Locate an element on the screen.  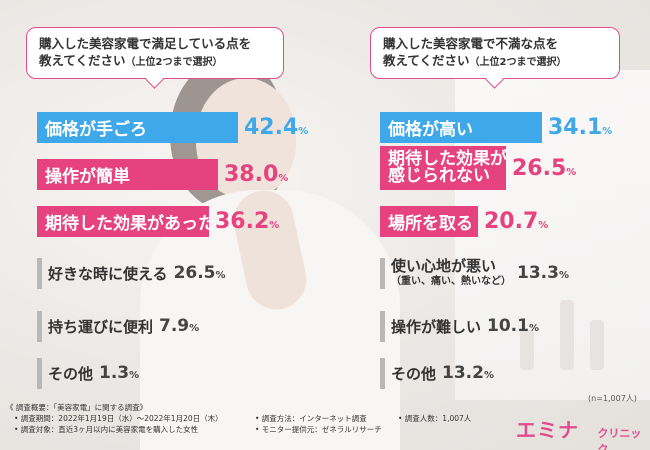
dissatisfaction-bar: 期待した効果が 感じられない is located at coordinates (443, 168).